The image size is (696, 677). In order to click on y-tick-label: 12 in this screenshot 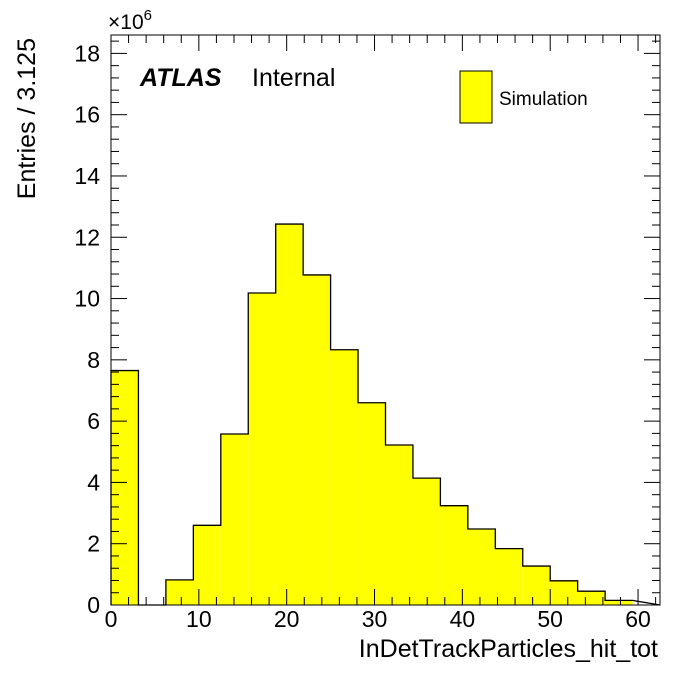, I will do `click(87, 237)`.